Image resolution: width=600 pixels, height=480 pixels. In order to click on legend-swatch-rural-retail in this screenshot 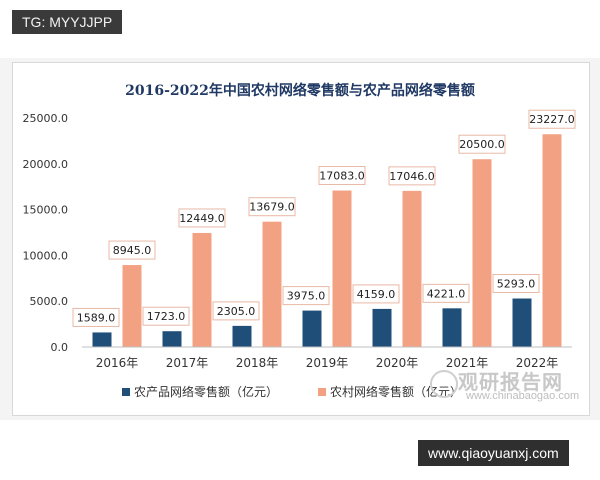, I will do `click(322, 392)`.